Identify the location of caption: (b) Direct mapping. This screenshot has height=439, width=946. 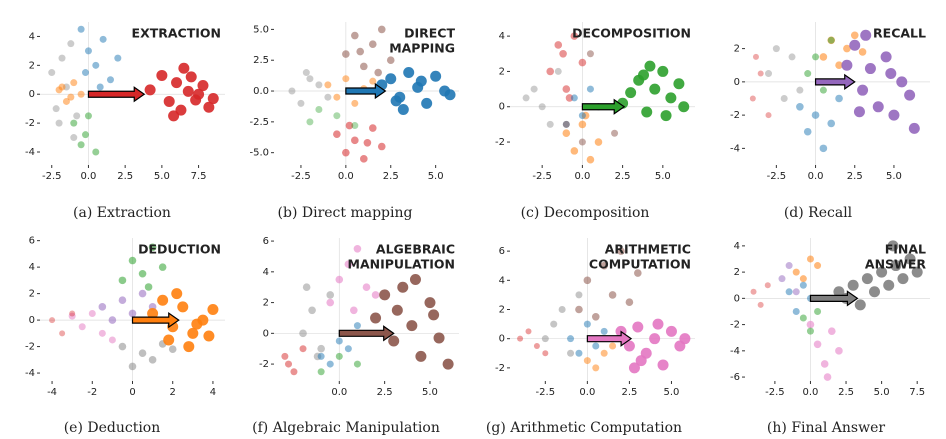
(345, 213).